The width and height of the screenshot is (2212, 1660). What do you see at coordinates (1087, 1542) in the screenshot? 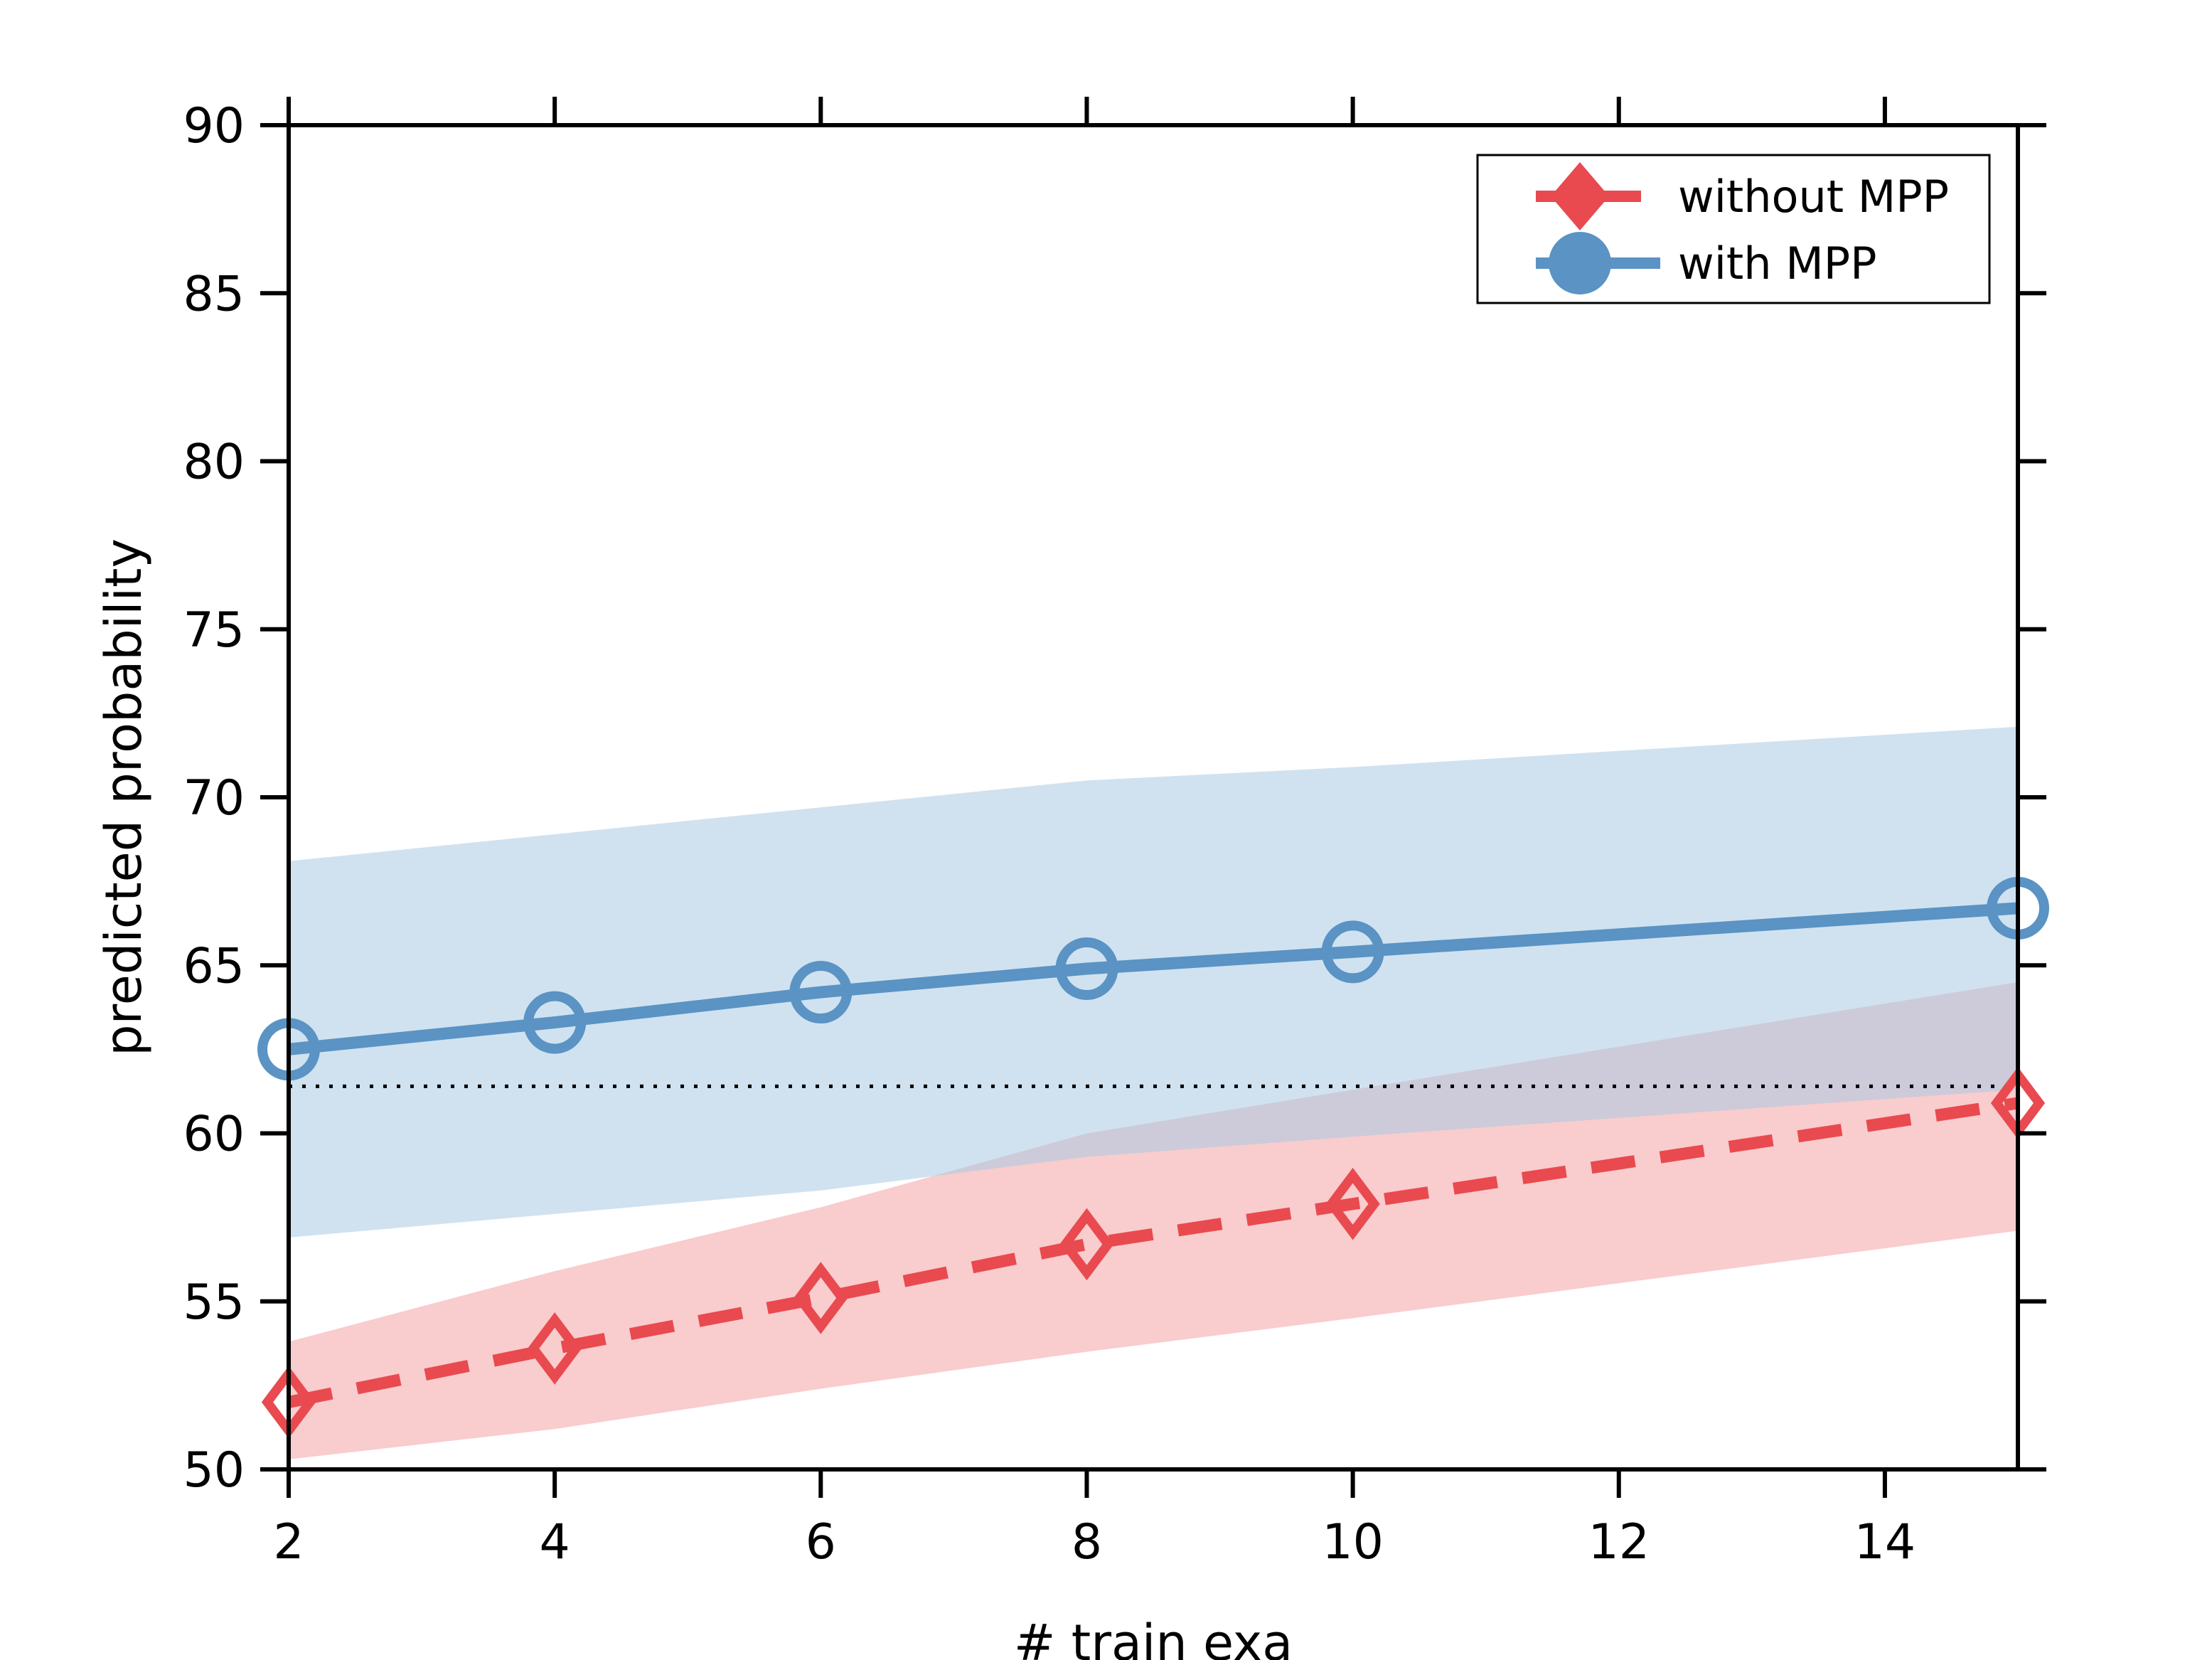
I see `x-tick-label: 8` at bounding box center [1087, 1542].